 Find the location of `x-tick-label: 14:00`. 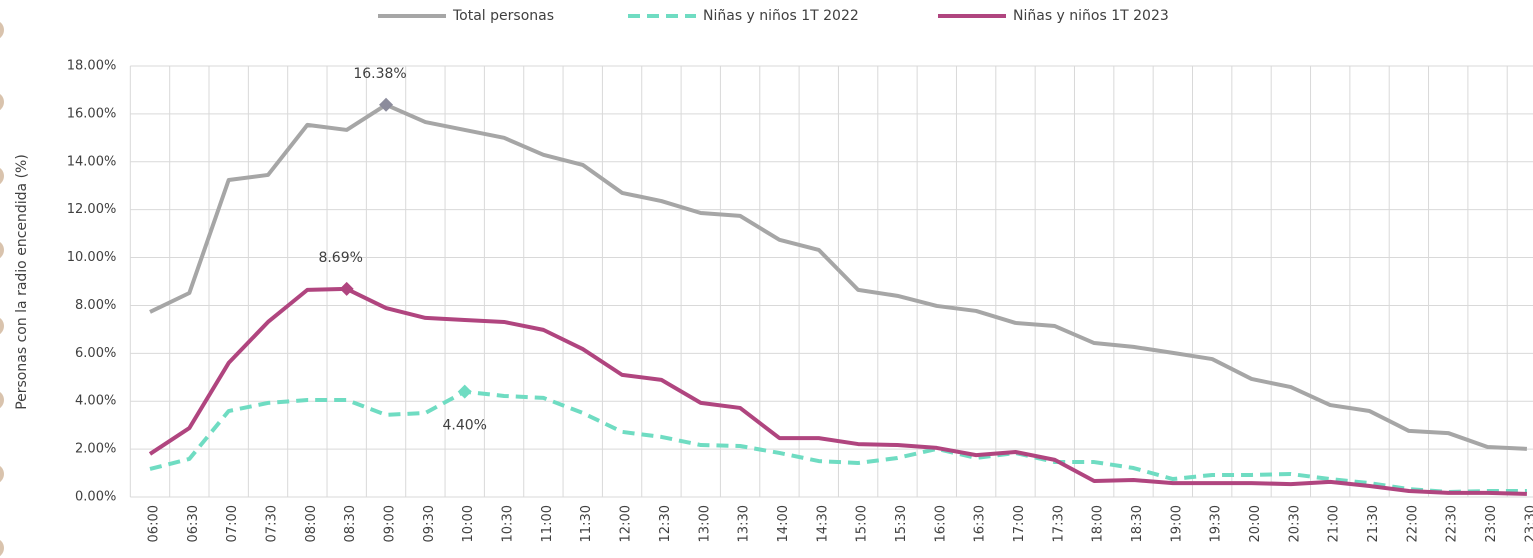

x-tick-label: 14:00 is located at coordinates (783, 523).